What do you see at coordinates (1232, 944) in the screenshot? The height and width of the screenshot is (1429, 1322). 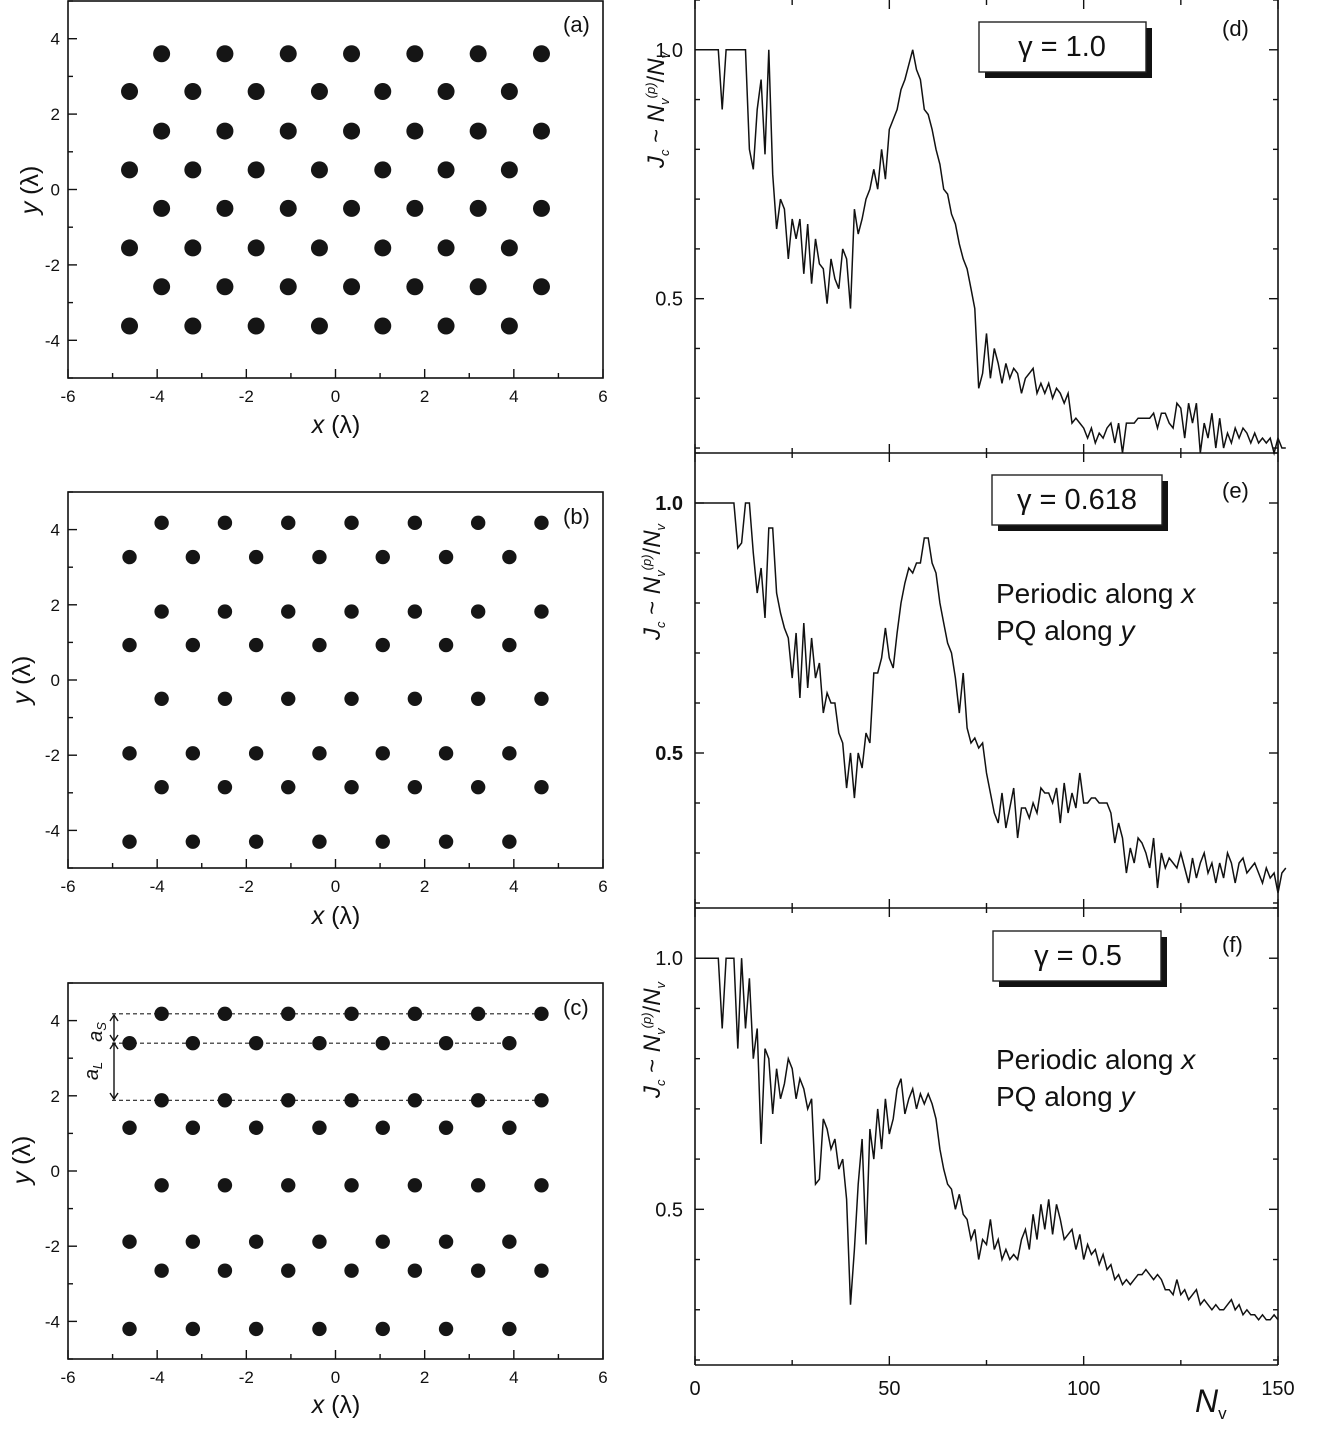 I see `panel-label-f: (f)` at bounding box center [1232, 944].